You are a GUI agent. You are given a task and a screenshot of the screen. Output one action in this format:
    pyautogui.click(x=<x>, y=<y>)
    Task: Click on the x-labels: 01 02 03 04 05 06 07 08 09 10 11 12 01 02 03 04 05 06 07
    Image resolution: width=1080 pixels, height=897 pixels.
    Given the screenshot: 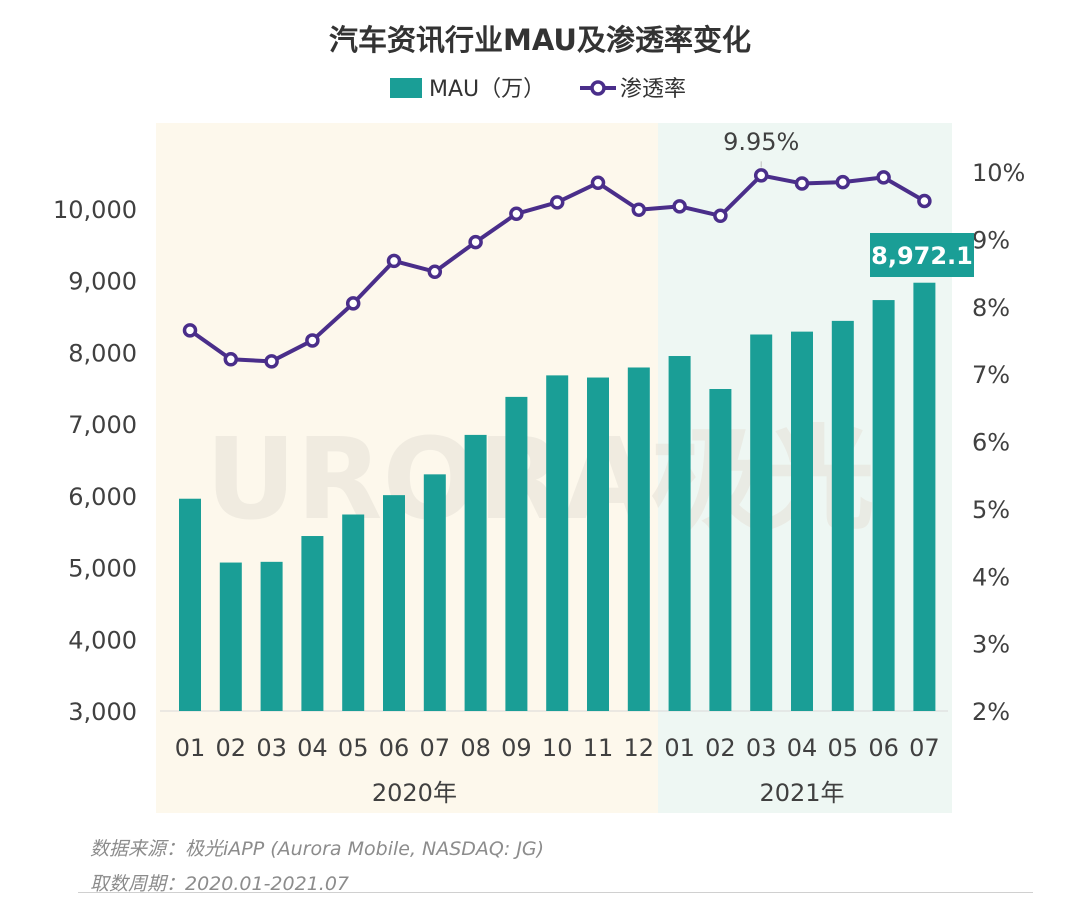 What is the action you would take?
    pyautogui.click(x=557, y=748)
    